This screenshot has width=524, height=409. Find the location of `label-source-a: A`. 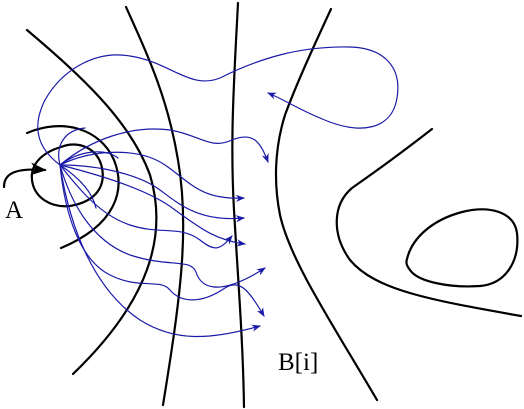

label-source-a: A is located at coordinates (14, 210).